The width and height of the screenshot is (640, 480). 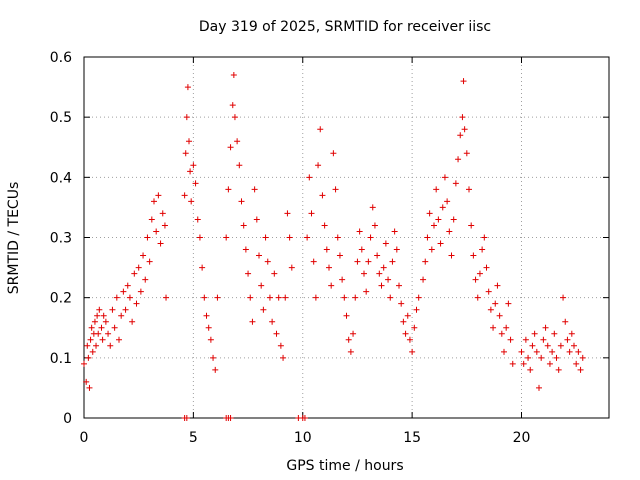 I want to click on y-tick-label: 0.4, so click(x=61, y=178).